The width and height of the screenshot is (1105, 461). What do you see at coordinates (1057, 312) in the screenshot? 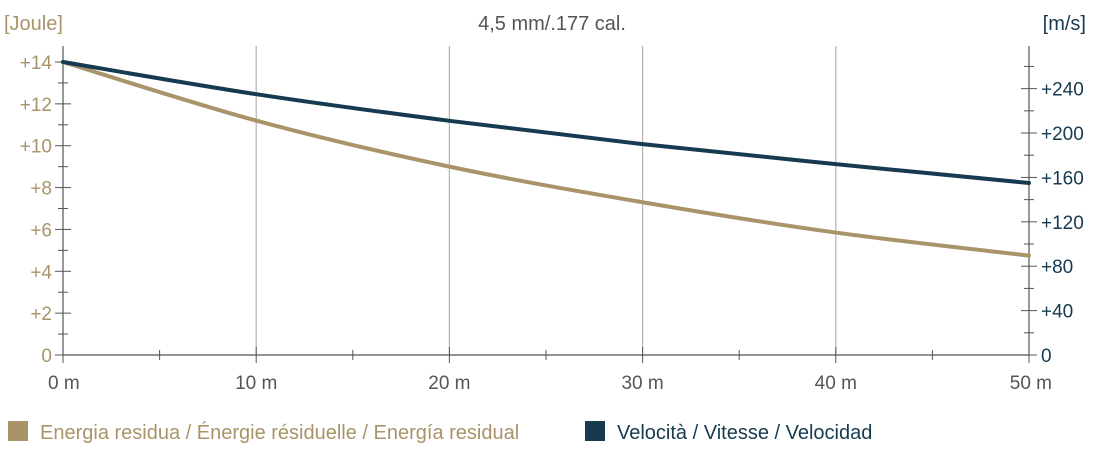
I see `right-tick-label: +40` at bounding box center [1057, 312].